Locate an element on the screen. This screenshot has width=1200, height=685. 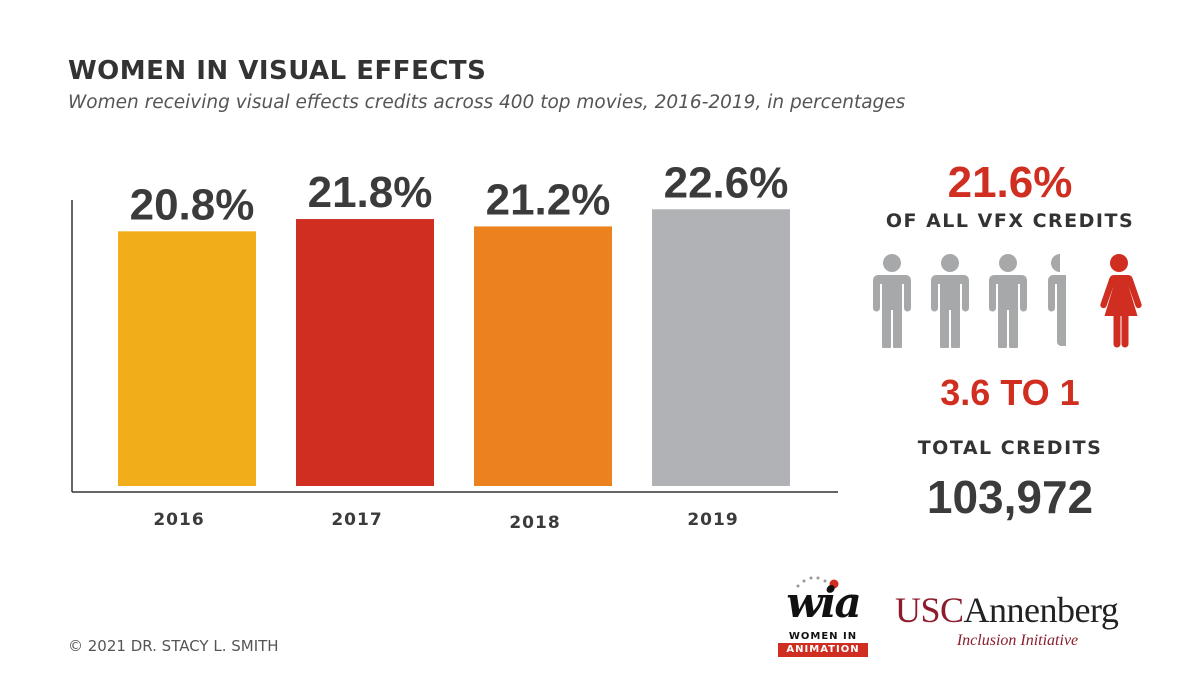
overall-percentage: 21.6% is located at coordinates (1010, 182).